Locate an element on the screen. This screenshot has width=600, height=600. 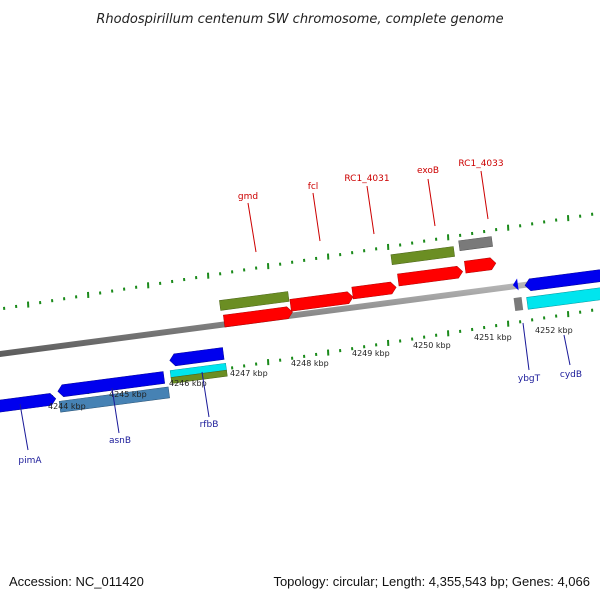
leader-ybgt is located at coordinates (526, 346).